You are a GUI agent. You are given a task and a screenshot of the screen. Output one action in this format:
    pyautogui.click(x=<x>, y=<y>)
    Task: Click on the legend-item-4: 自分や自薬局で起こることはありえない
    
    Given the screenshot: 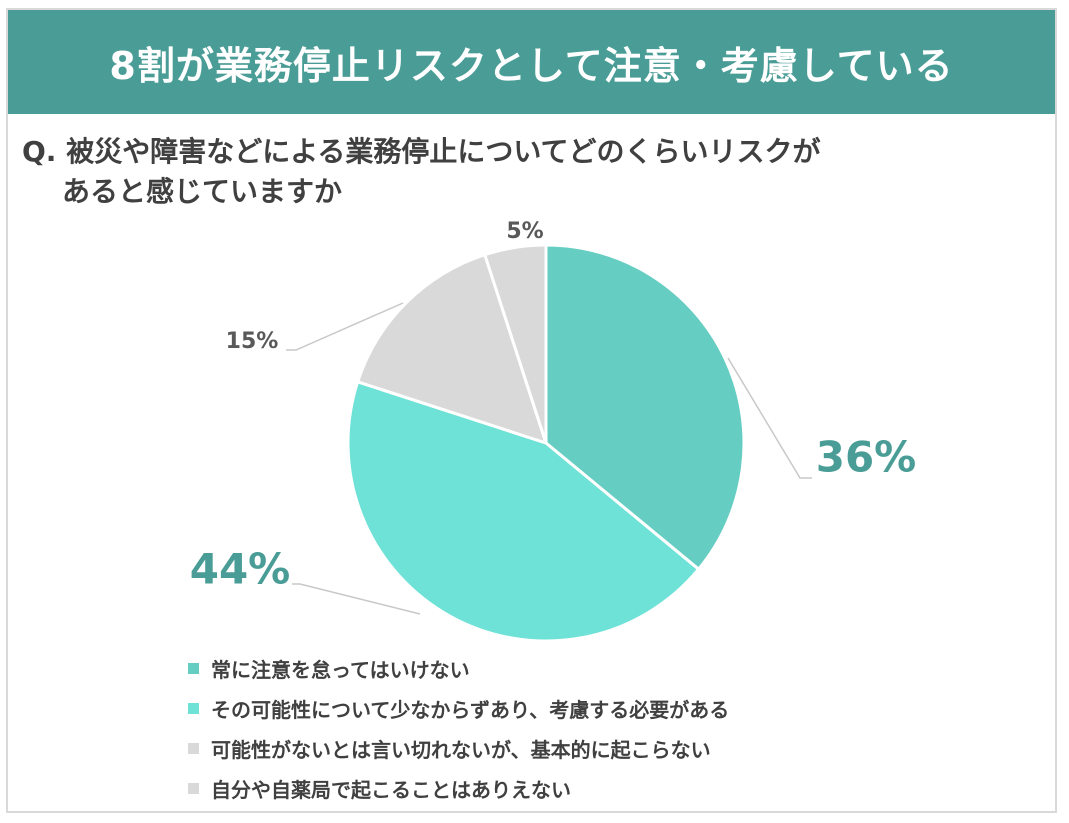 What is the action you would take?
    pyautogui.click(x=458, y=788)
    